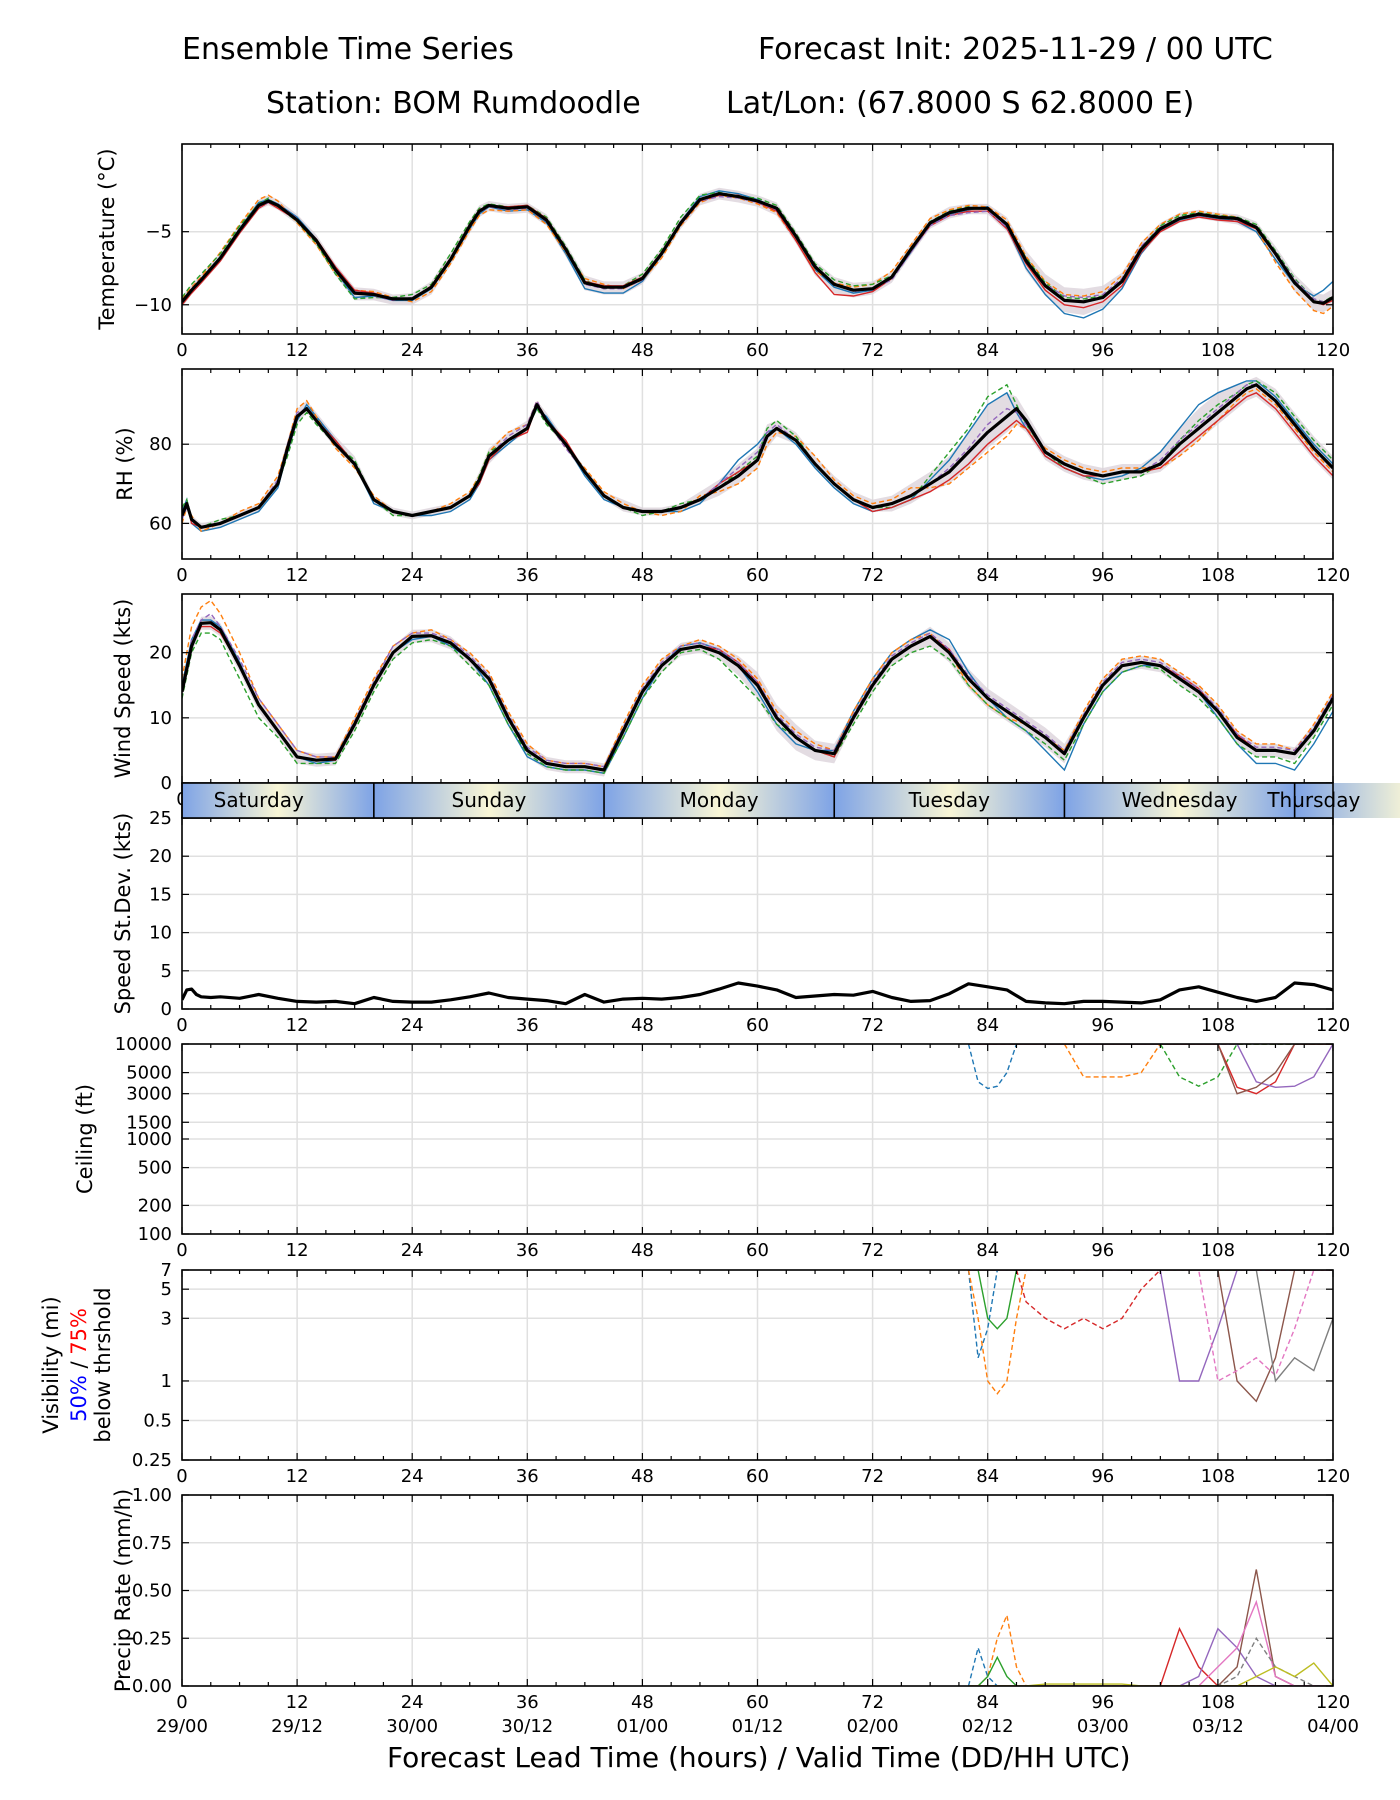 This screenshot has height=1800, width=1400. Describe the element at coordinates (872, 1025) in the screenshot. I see `speed_stdev-xtick-label: 72` at that location.